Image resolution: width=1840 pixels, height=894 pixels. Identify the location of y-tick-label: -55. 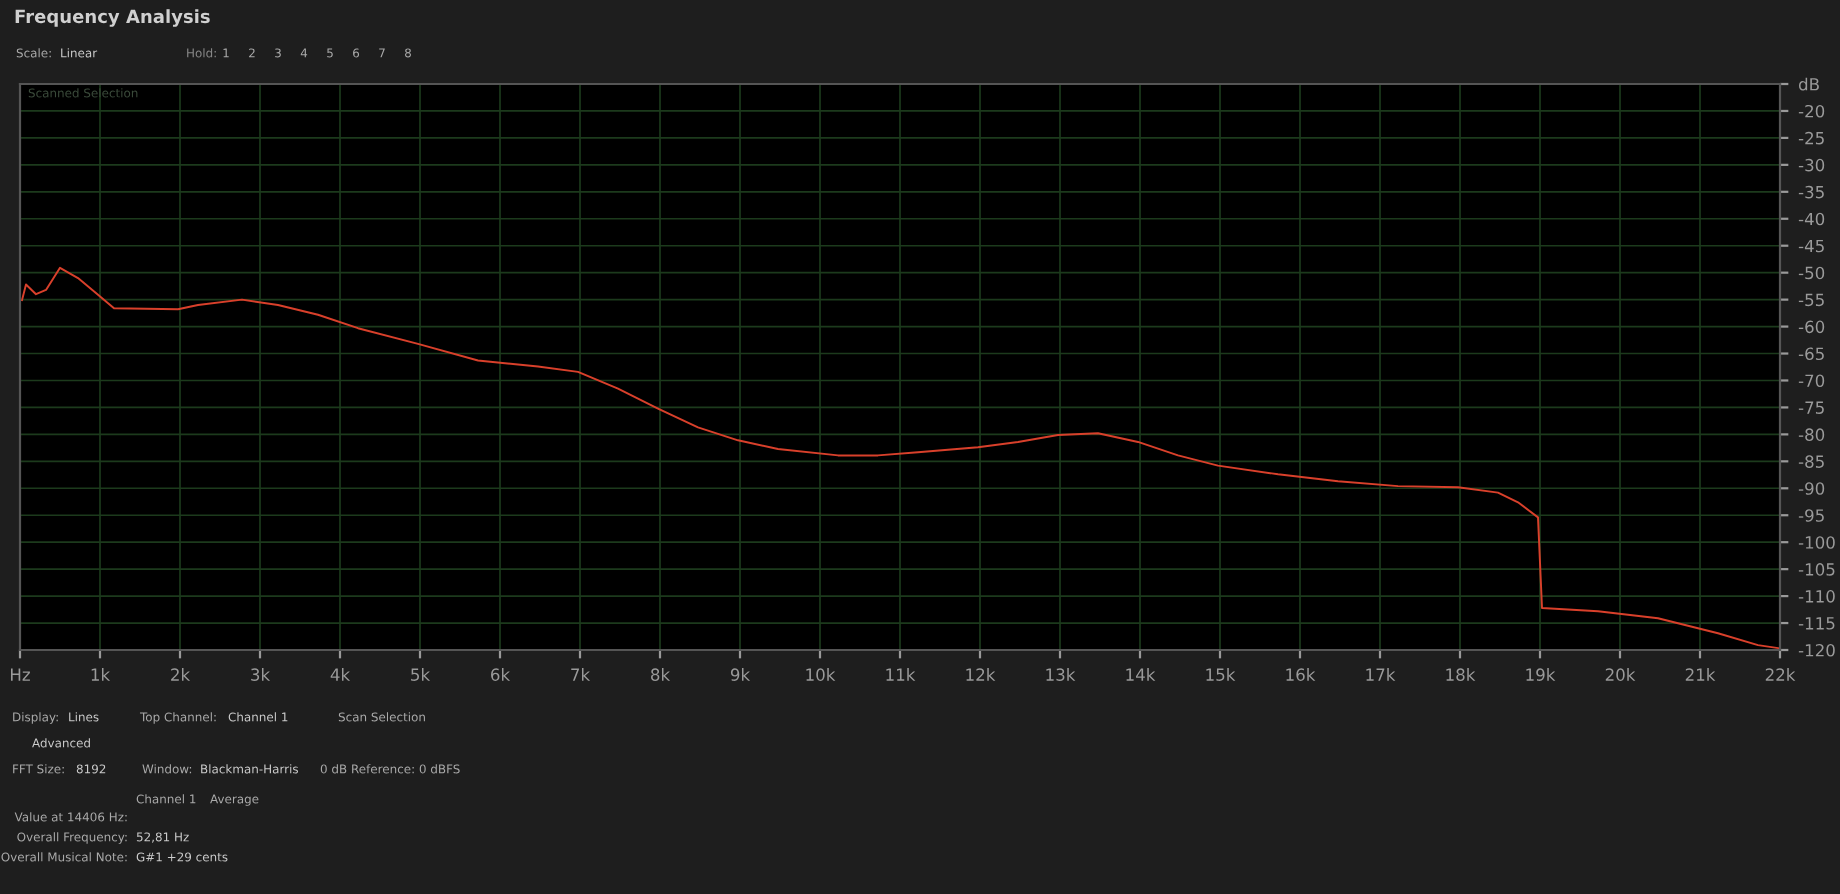
(1811, 300).